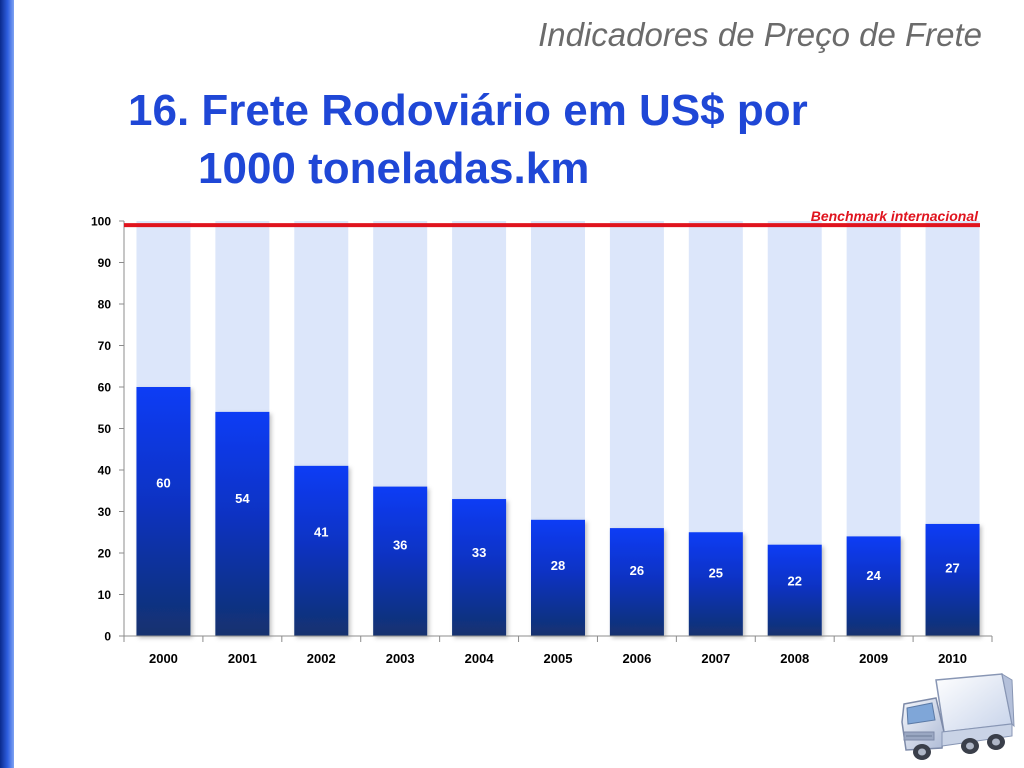  What do you see at coordinates (105, 429) in the screenshot?
I see `y-tick-label-50: 50` at bounding box center [105, 429].